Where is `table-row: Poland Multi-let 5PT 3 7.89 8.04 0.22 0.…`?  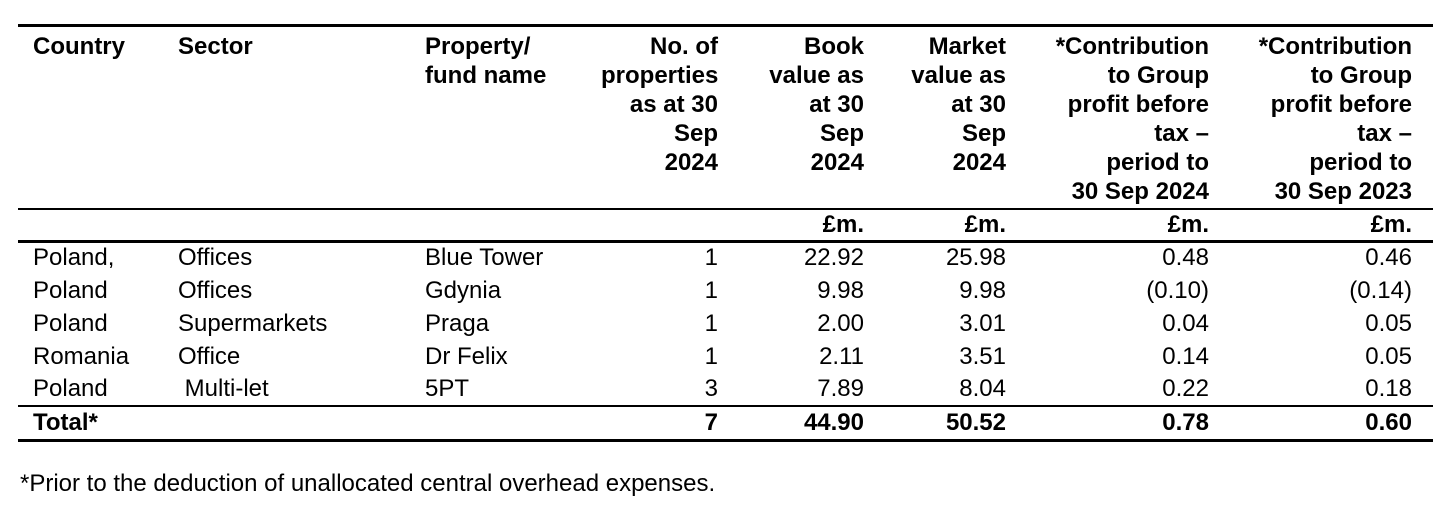
table-row: Poland Multi-let 5PT 3 7.89 8.04 0.22 0.… is located at coordinates (725, 389).